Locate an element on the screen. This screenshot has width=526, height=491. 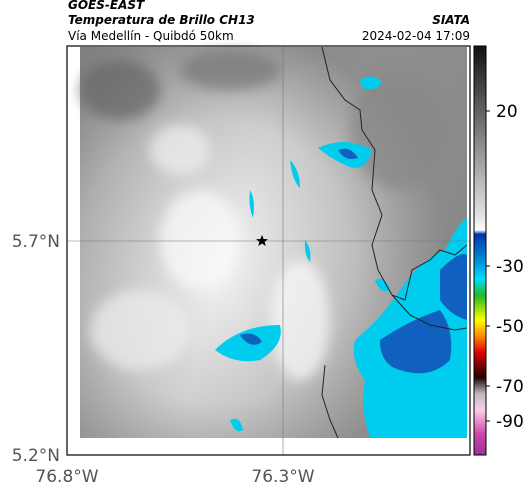
timestamp: 2024-02-04 17:09 is located at coordinates (416, 36).